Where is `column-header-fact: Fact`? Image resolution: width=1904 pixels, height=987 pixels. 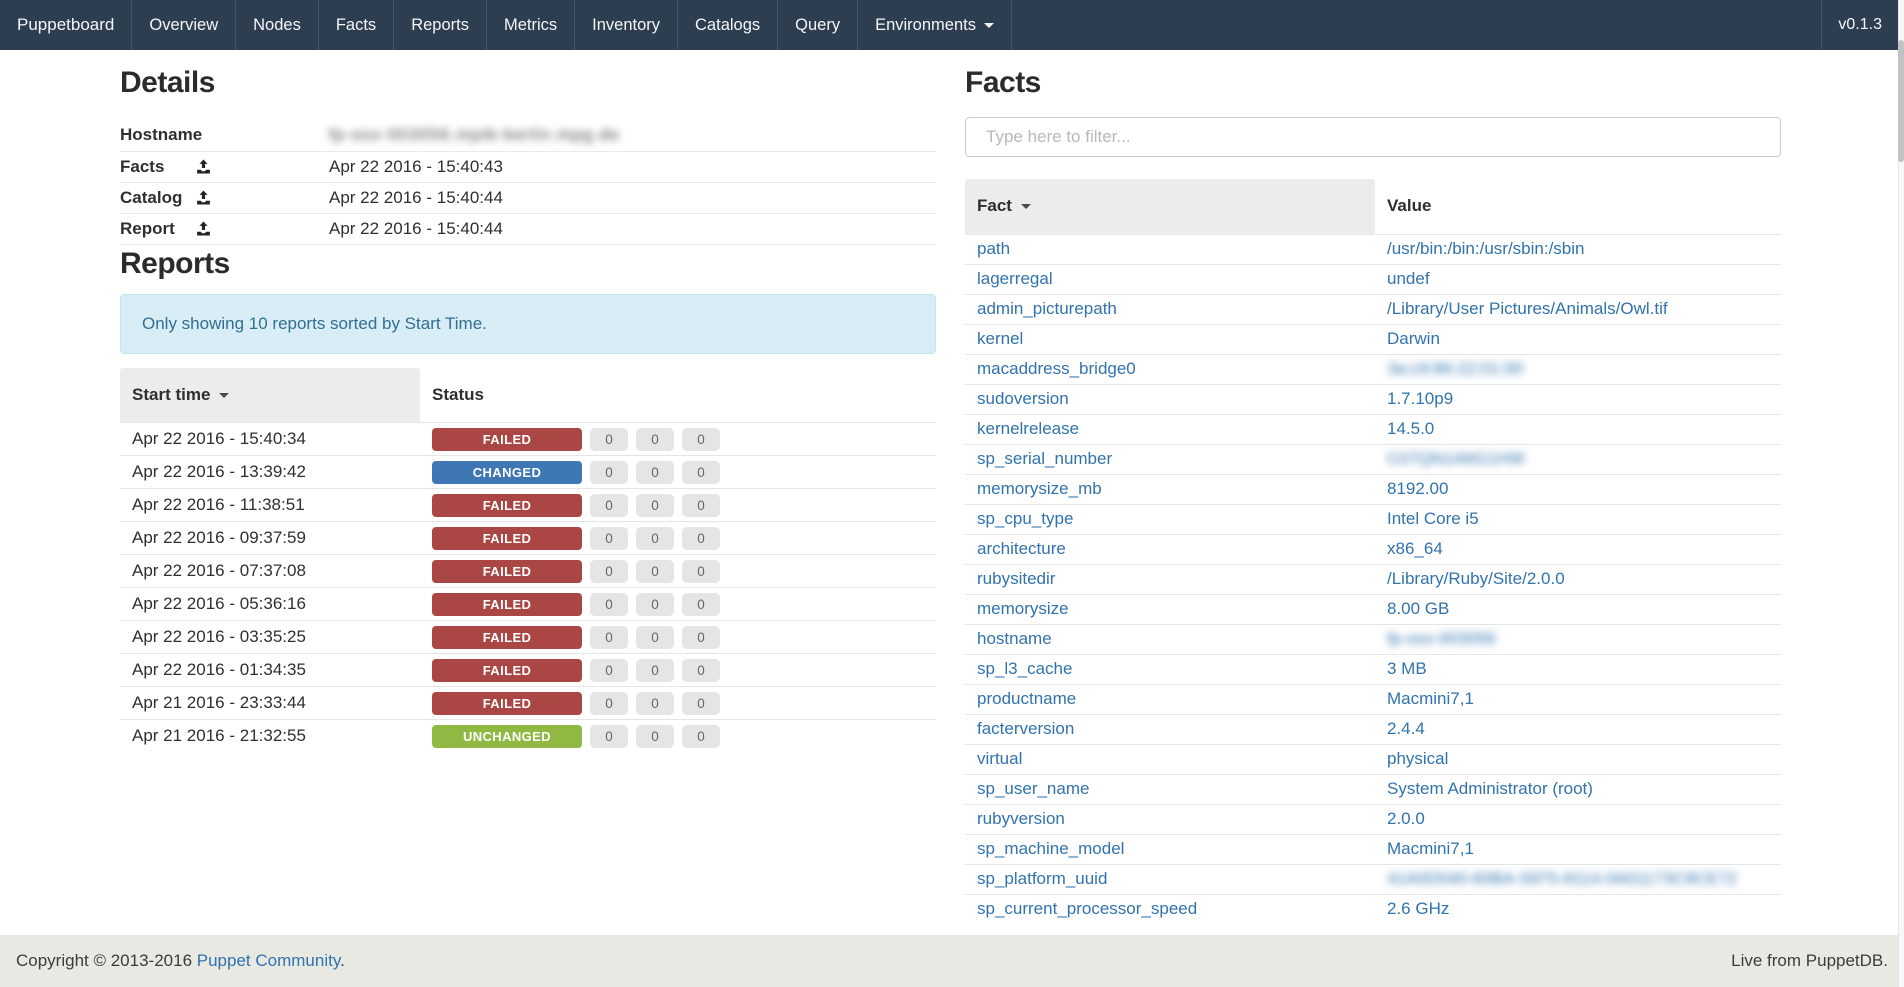 column-header-fact: Fact is located at coordinates (1170, 206).